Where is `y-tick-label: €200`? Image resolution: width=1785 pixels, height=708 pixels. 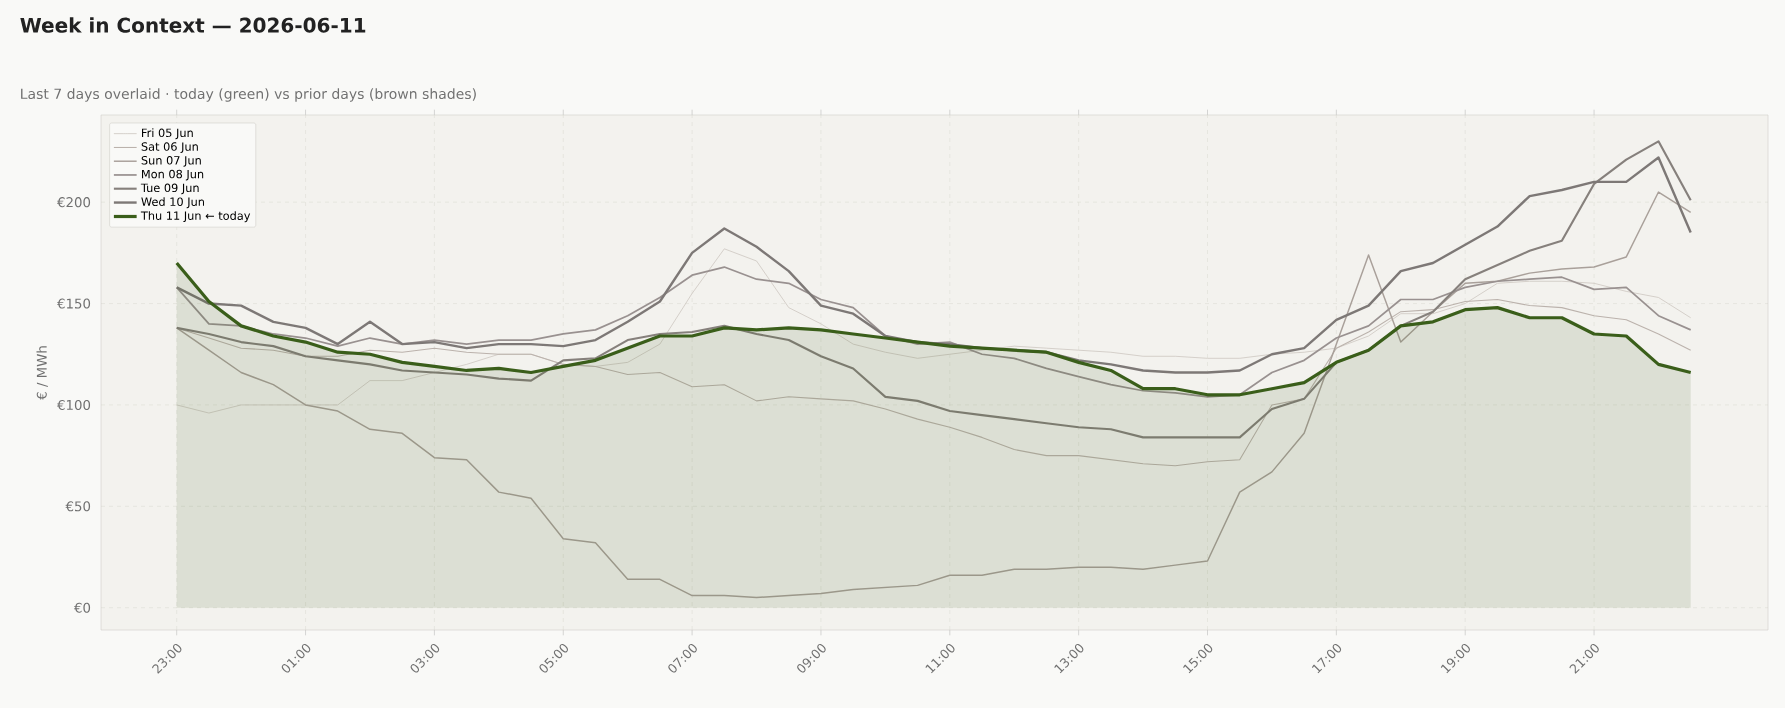
y-tick-label: €200 is located at coordinates (74, 202).